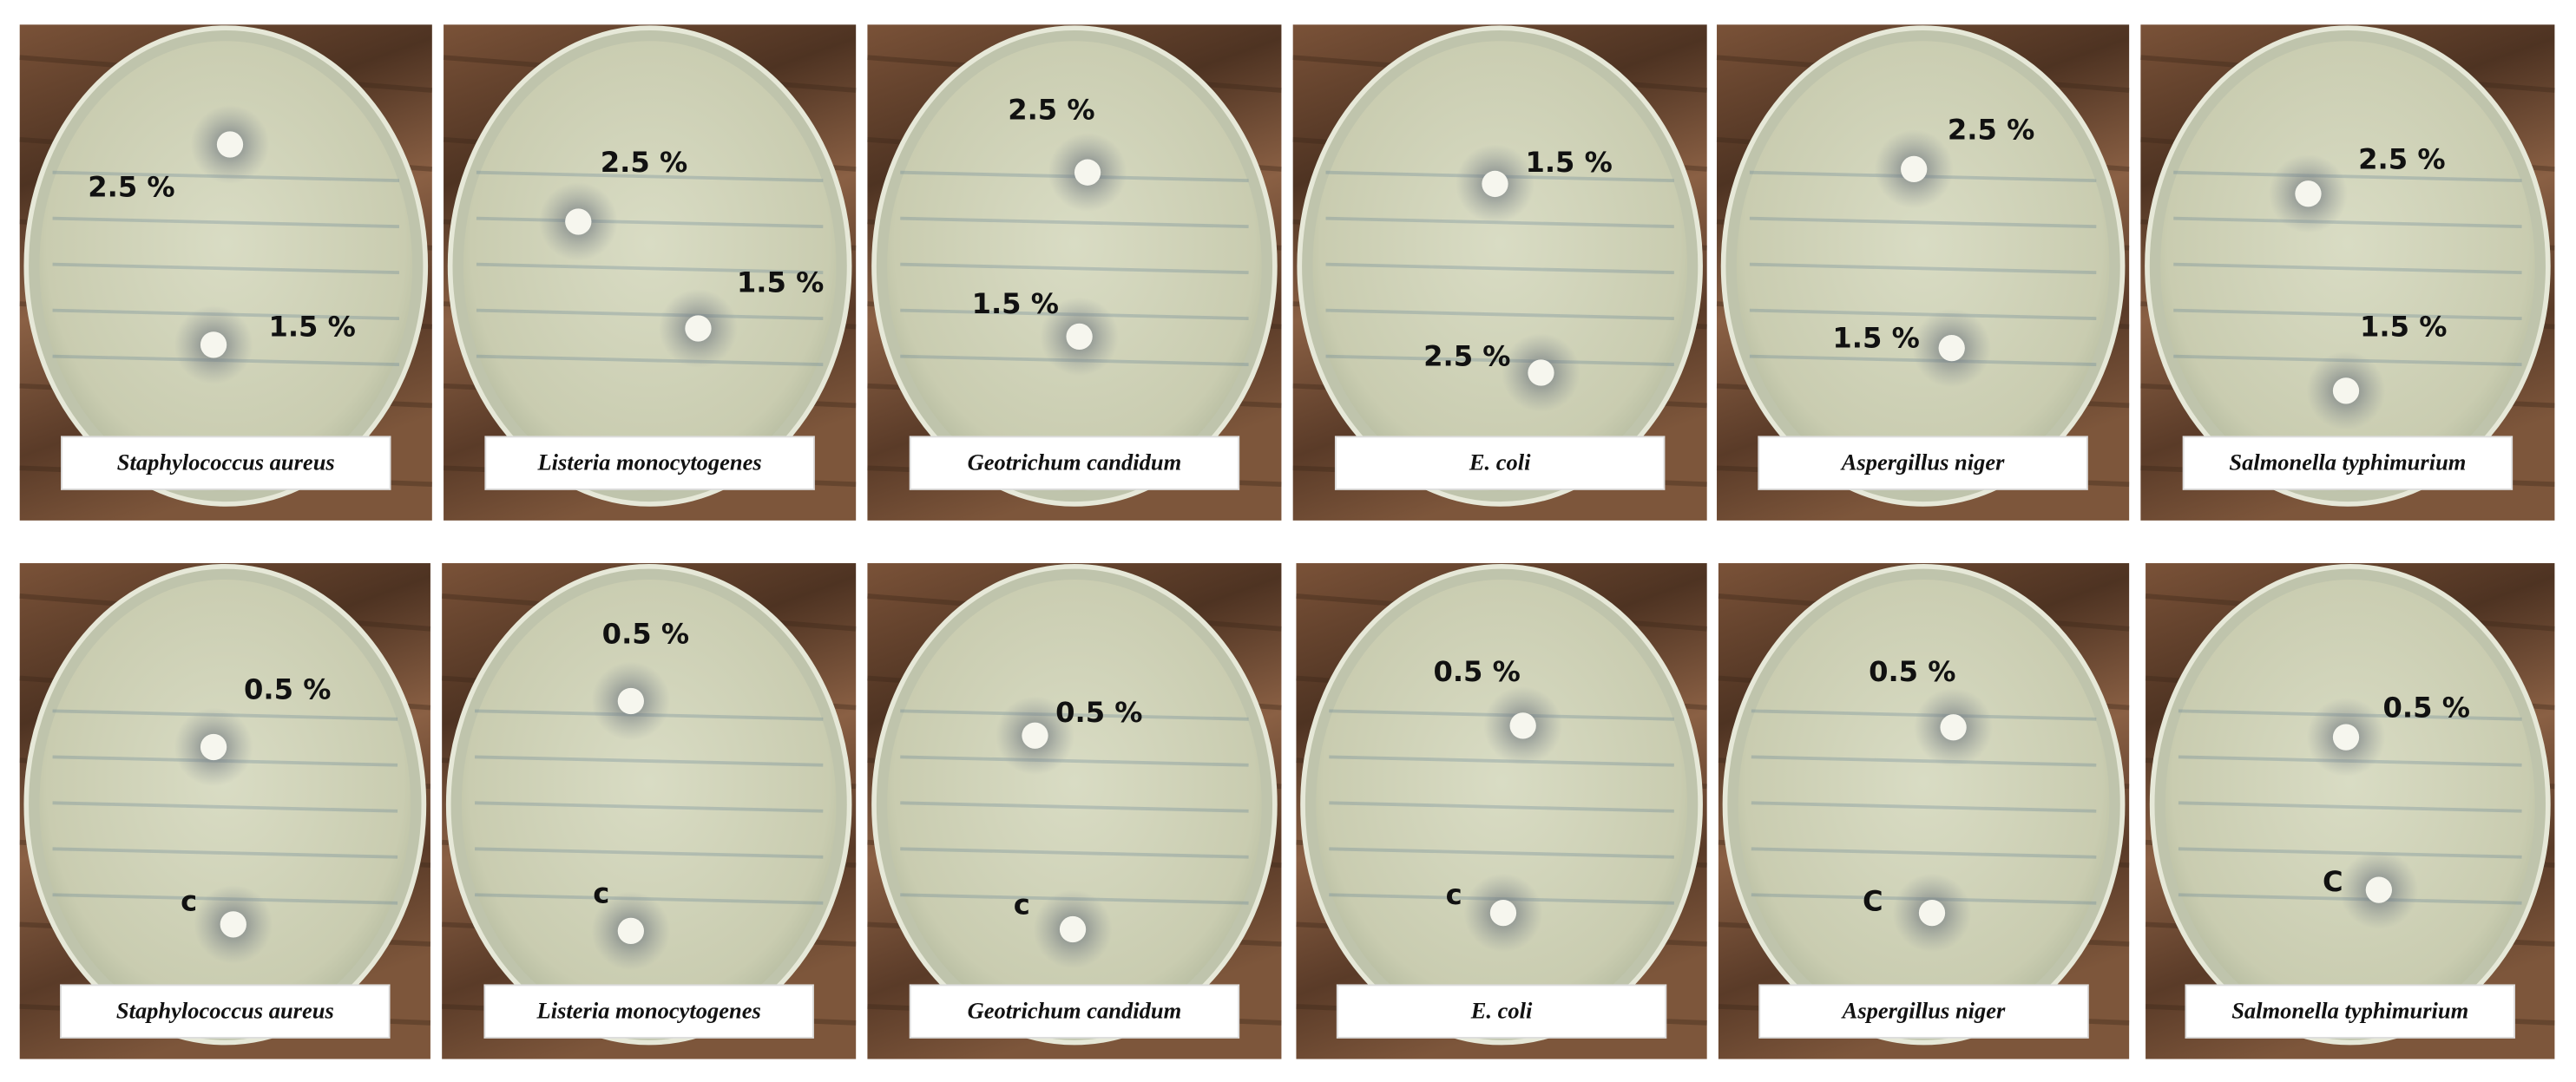 The image size is (2576, 1082). I want to click on panel: 1.5 % 2.5 % E. coli, so click(1500, 272).